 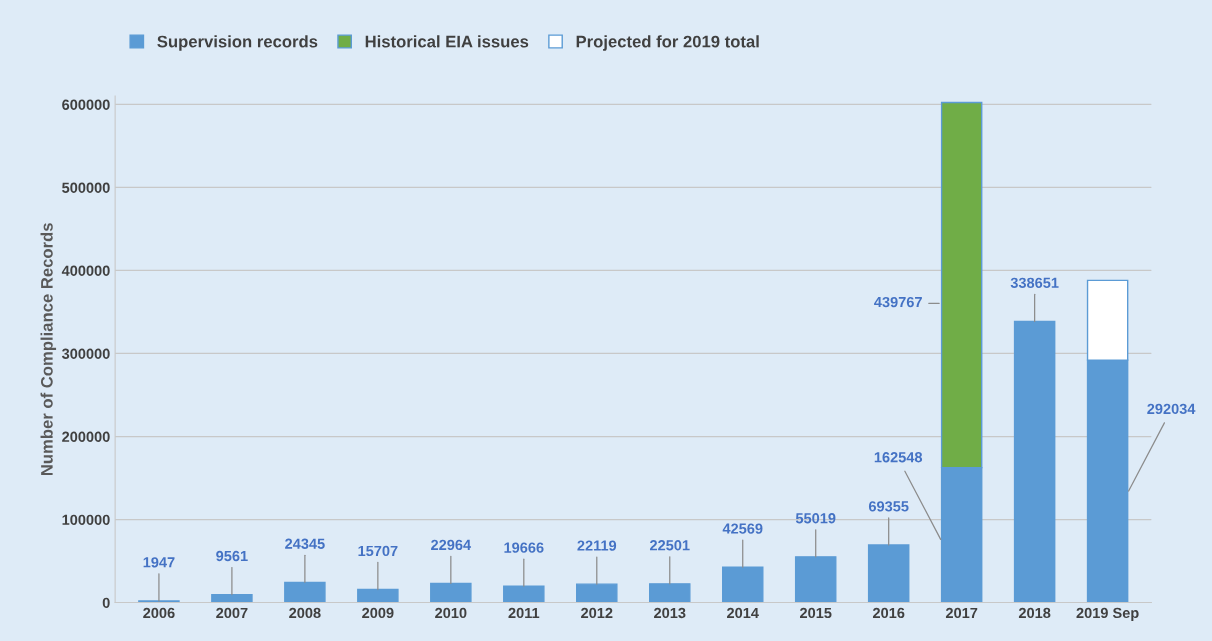 What do you see at coordinates (85, 353) in the screenshot?
I see `y-tick-label: 300000` at bounding box center [85, 353].